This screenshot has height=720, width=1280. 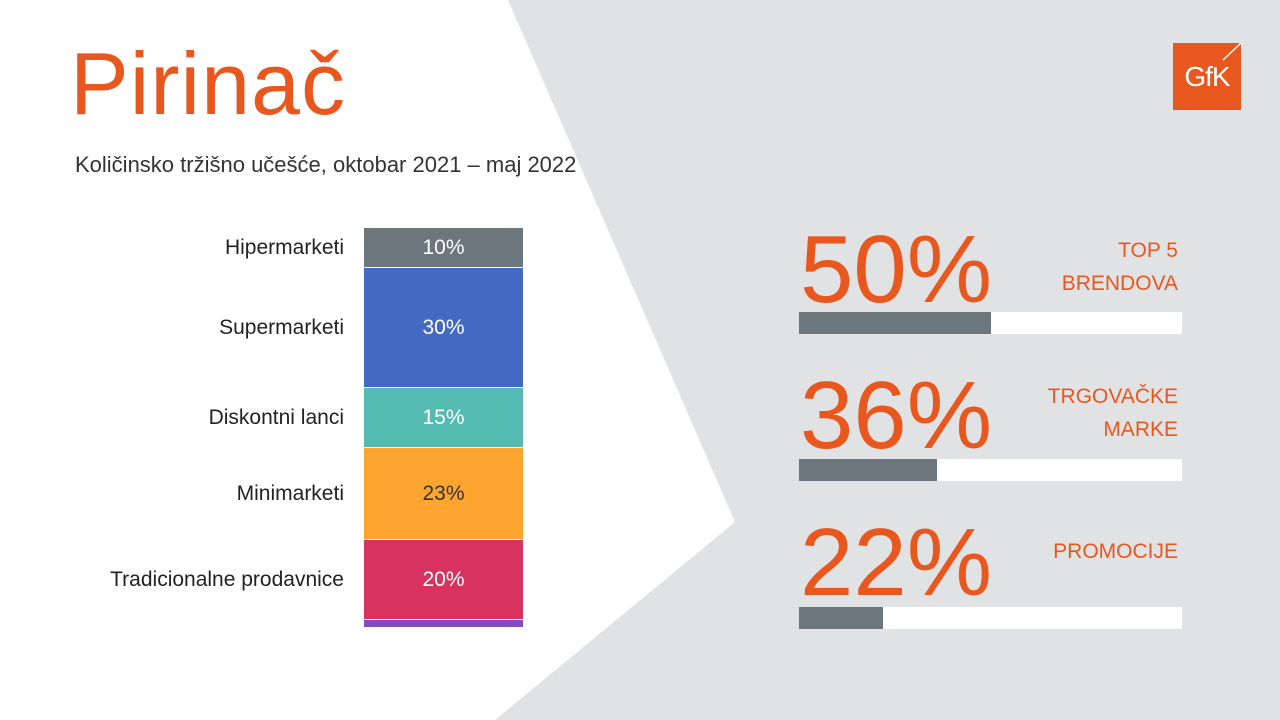 I want to click on bar-segment, so click(x=443, y=624).